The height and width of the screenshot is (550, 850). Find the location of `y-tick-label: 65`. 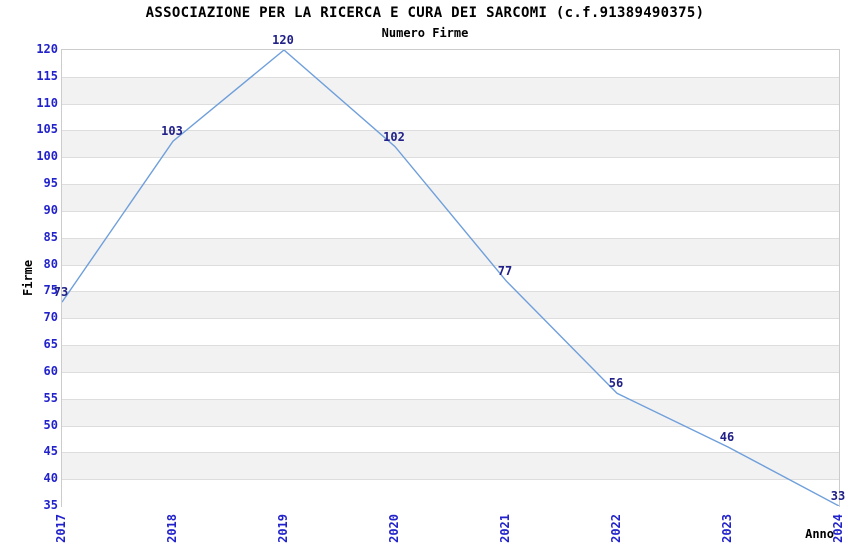

y-tick-label: 65 is located at coordinates (50, 344).